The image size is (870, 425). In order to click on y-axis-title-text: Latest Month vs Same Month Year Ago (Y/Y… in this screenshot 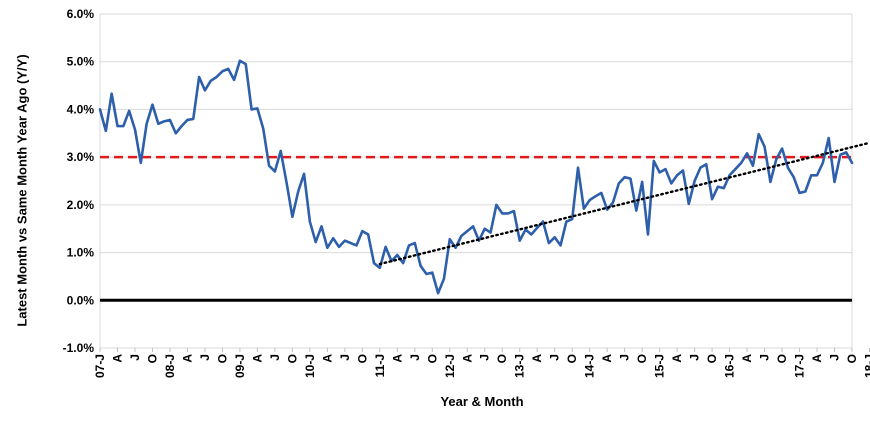, I will do `click(22, 190)`.